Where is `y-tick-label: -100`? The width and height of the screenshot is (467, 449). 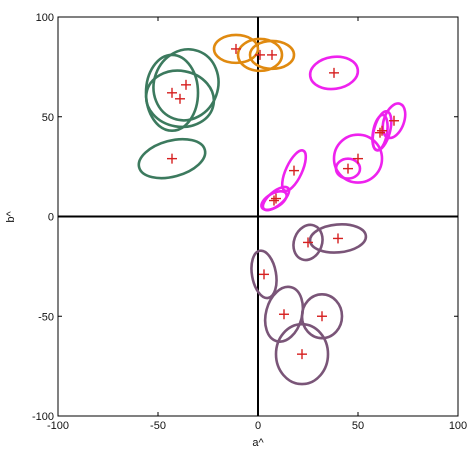
y-tick-label: -100 is located at coordinates (43, 417).